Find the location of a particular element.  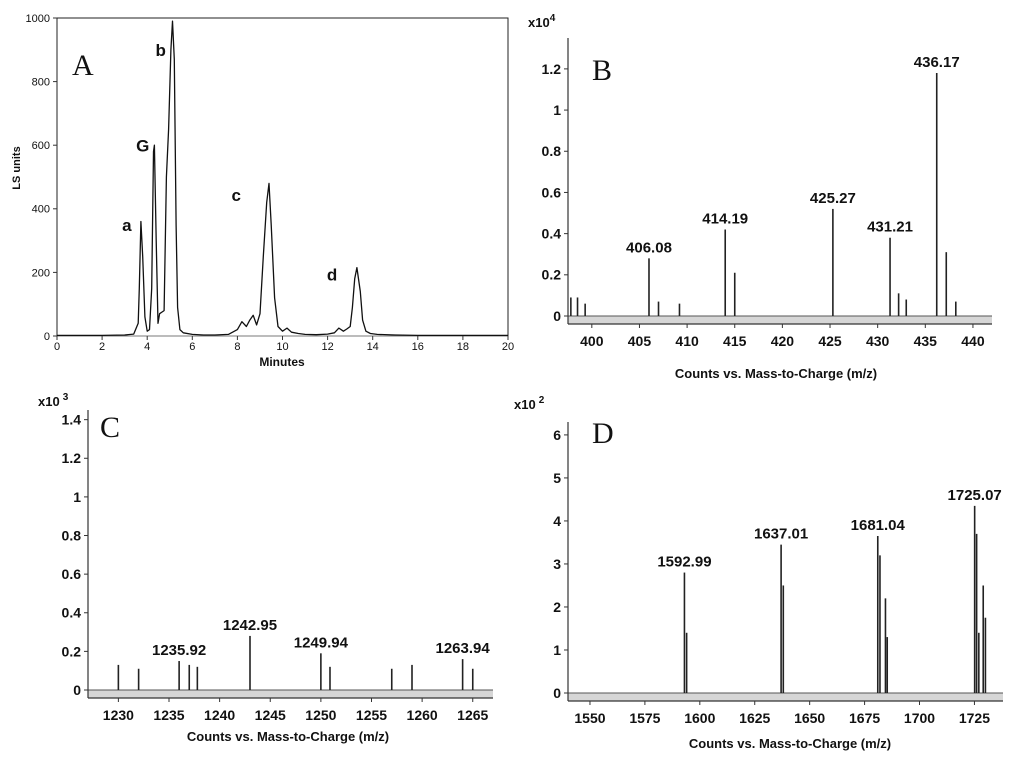

x-tick-label: 12 is located at coordinates (327, 347).